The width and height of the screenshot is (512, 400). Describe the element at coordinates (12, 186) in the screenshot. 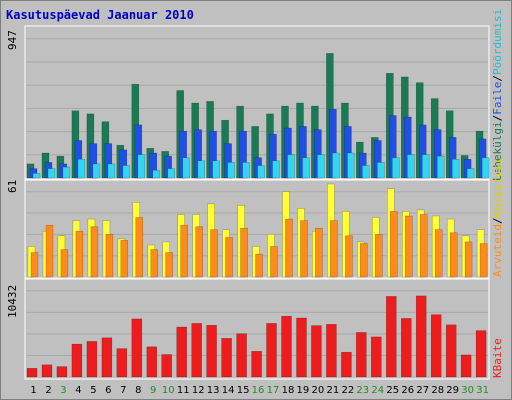

I see `panel-middle-ymax-label: 61` at that location.